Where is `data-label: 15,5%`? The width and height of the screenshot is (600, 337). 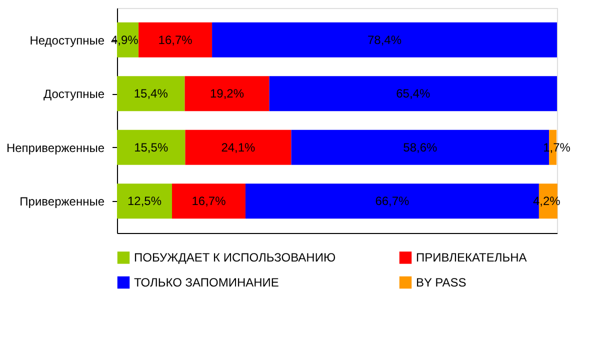 data-label: 15,5% is located at coordinates (151, 147).